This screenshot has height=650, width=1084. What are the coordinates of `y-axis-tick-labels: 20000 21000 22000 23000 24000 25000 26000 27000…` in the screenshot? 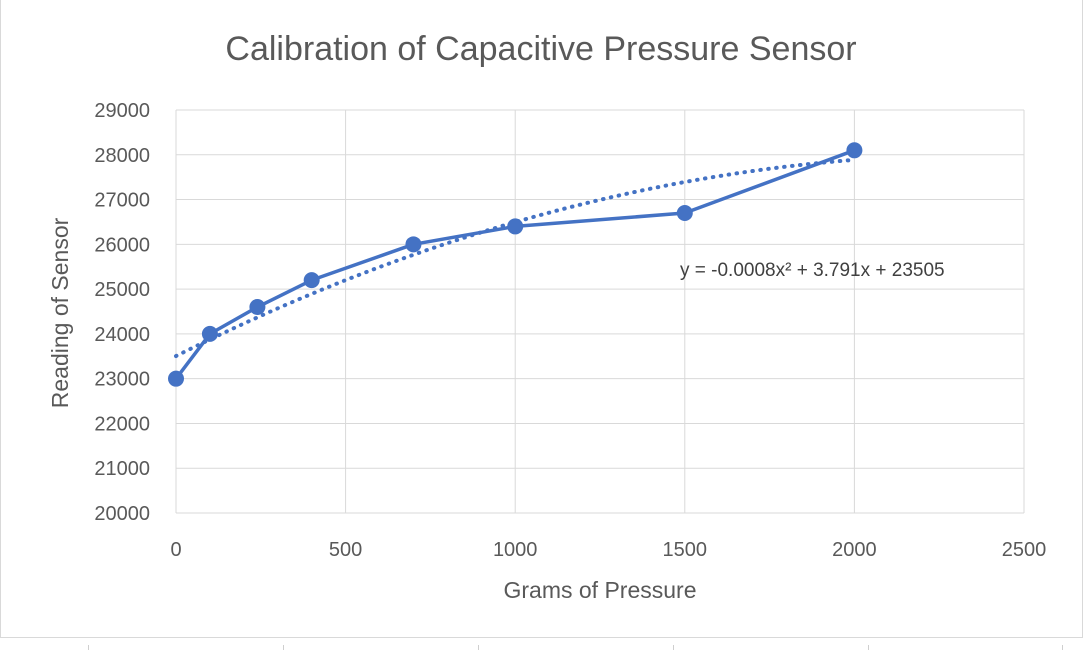 It's located at (122, 312).